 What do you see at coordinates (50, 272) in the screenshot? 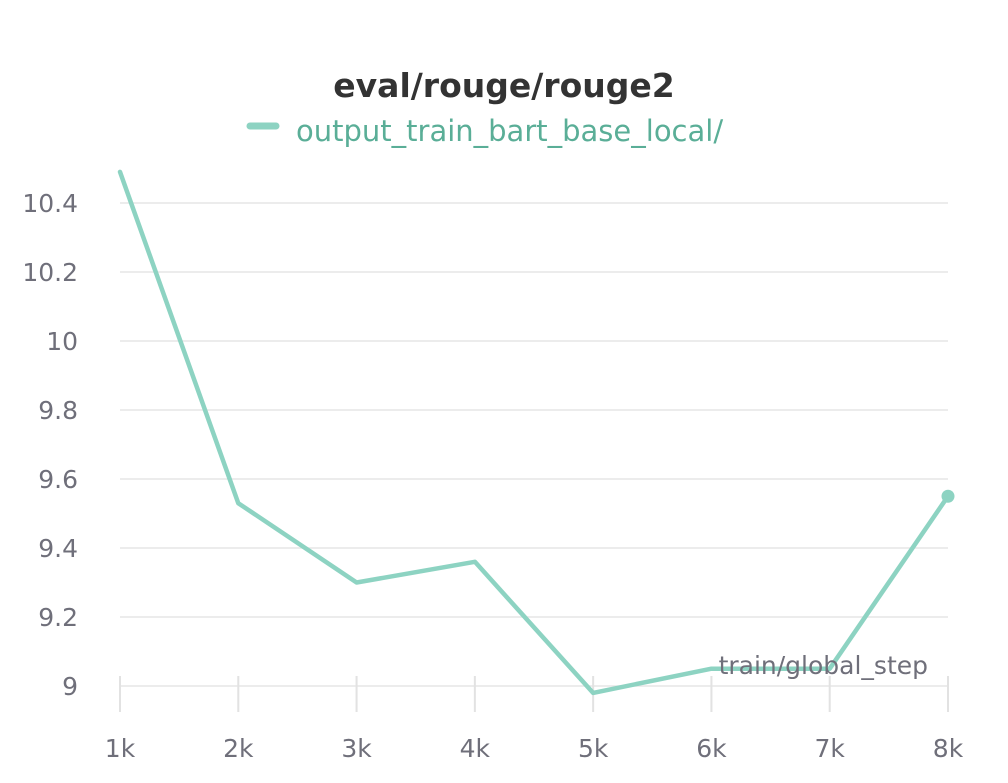
I see `y-tick-label: 10.2` at bounding box center [50, 272].